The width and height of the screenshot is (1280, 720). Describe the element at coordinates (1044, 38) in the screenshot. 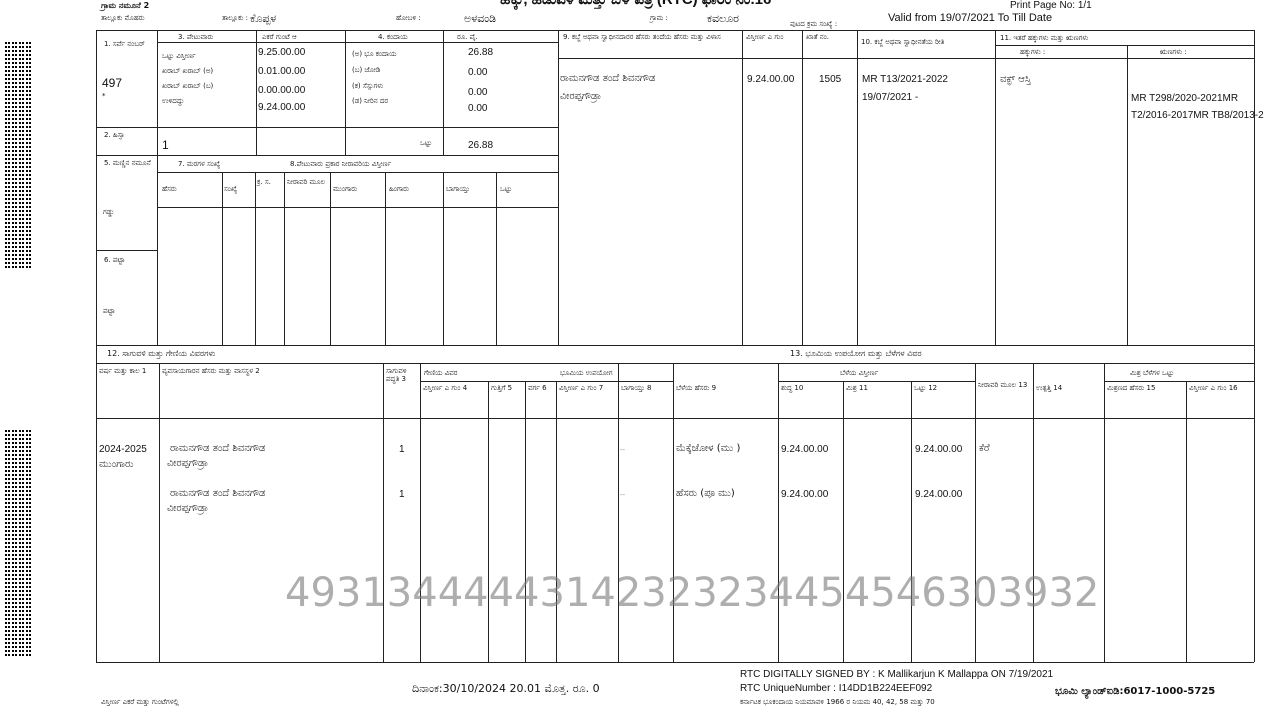

I see `rights-label: 11. ಇತರೆ ಹಕ್ಕುಗಳು ಮತ್ತು ಋಣಗಳು` at that location.